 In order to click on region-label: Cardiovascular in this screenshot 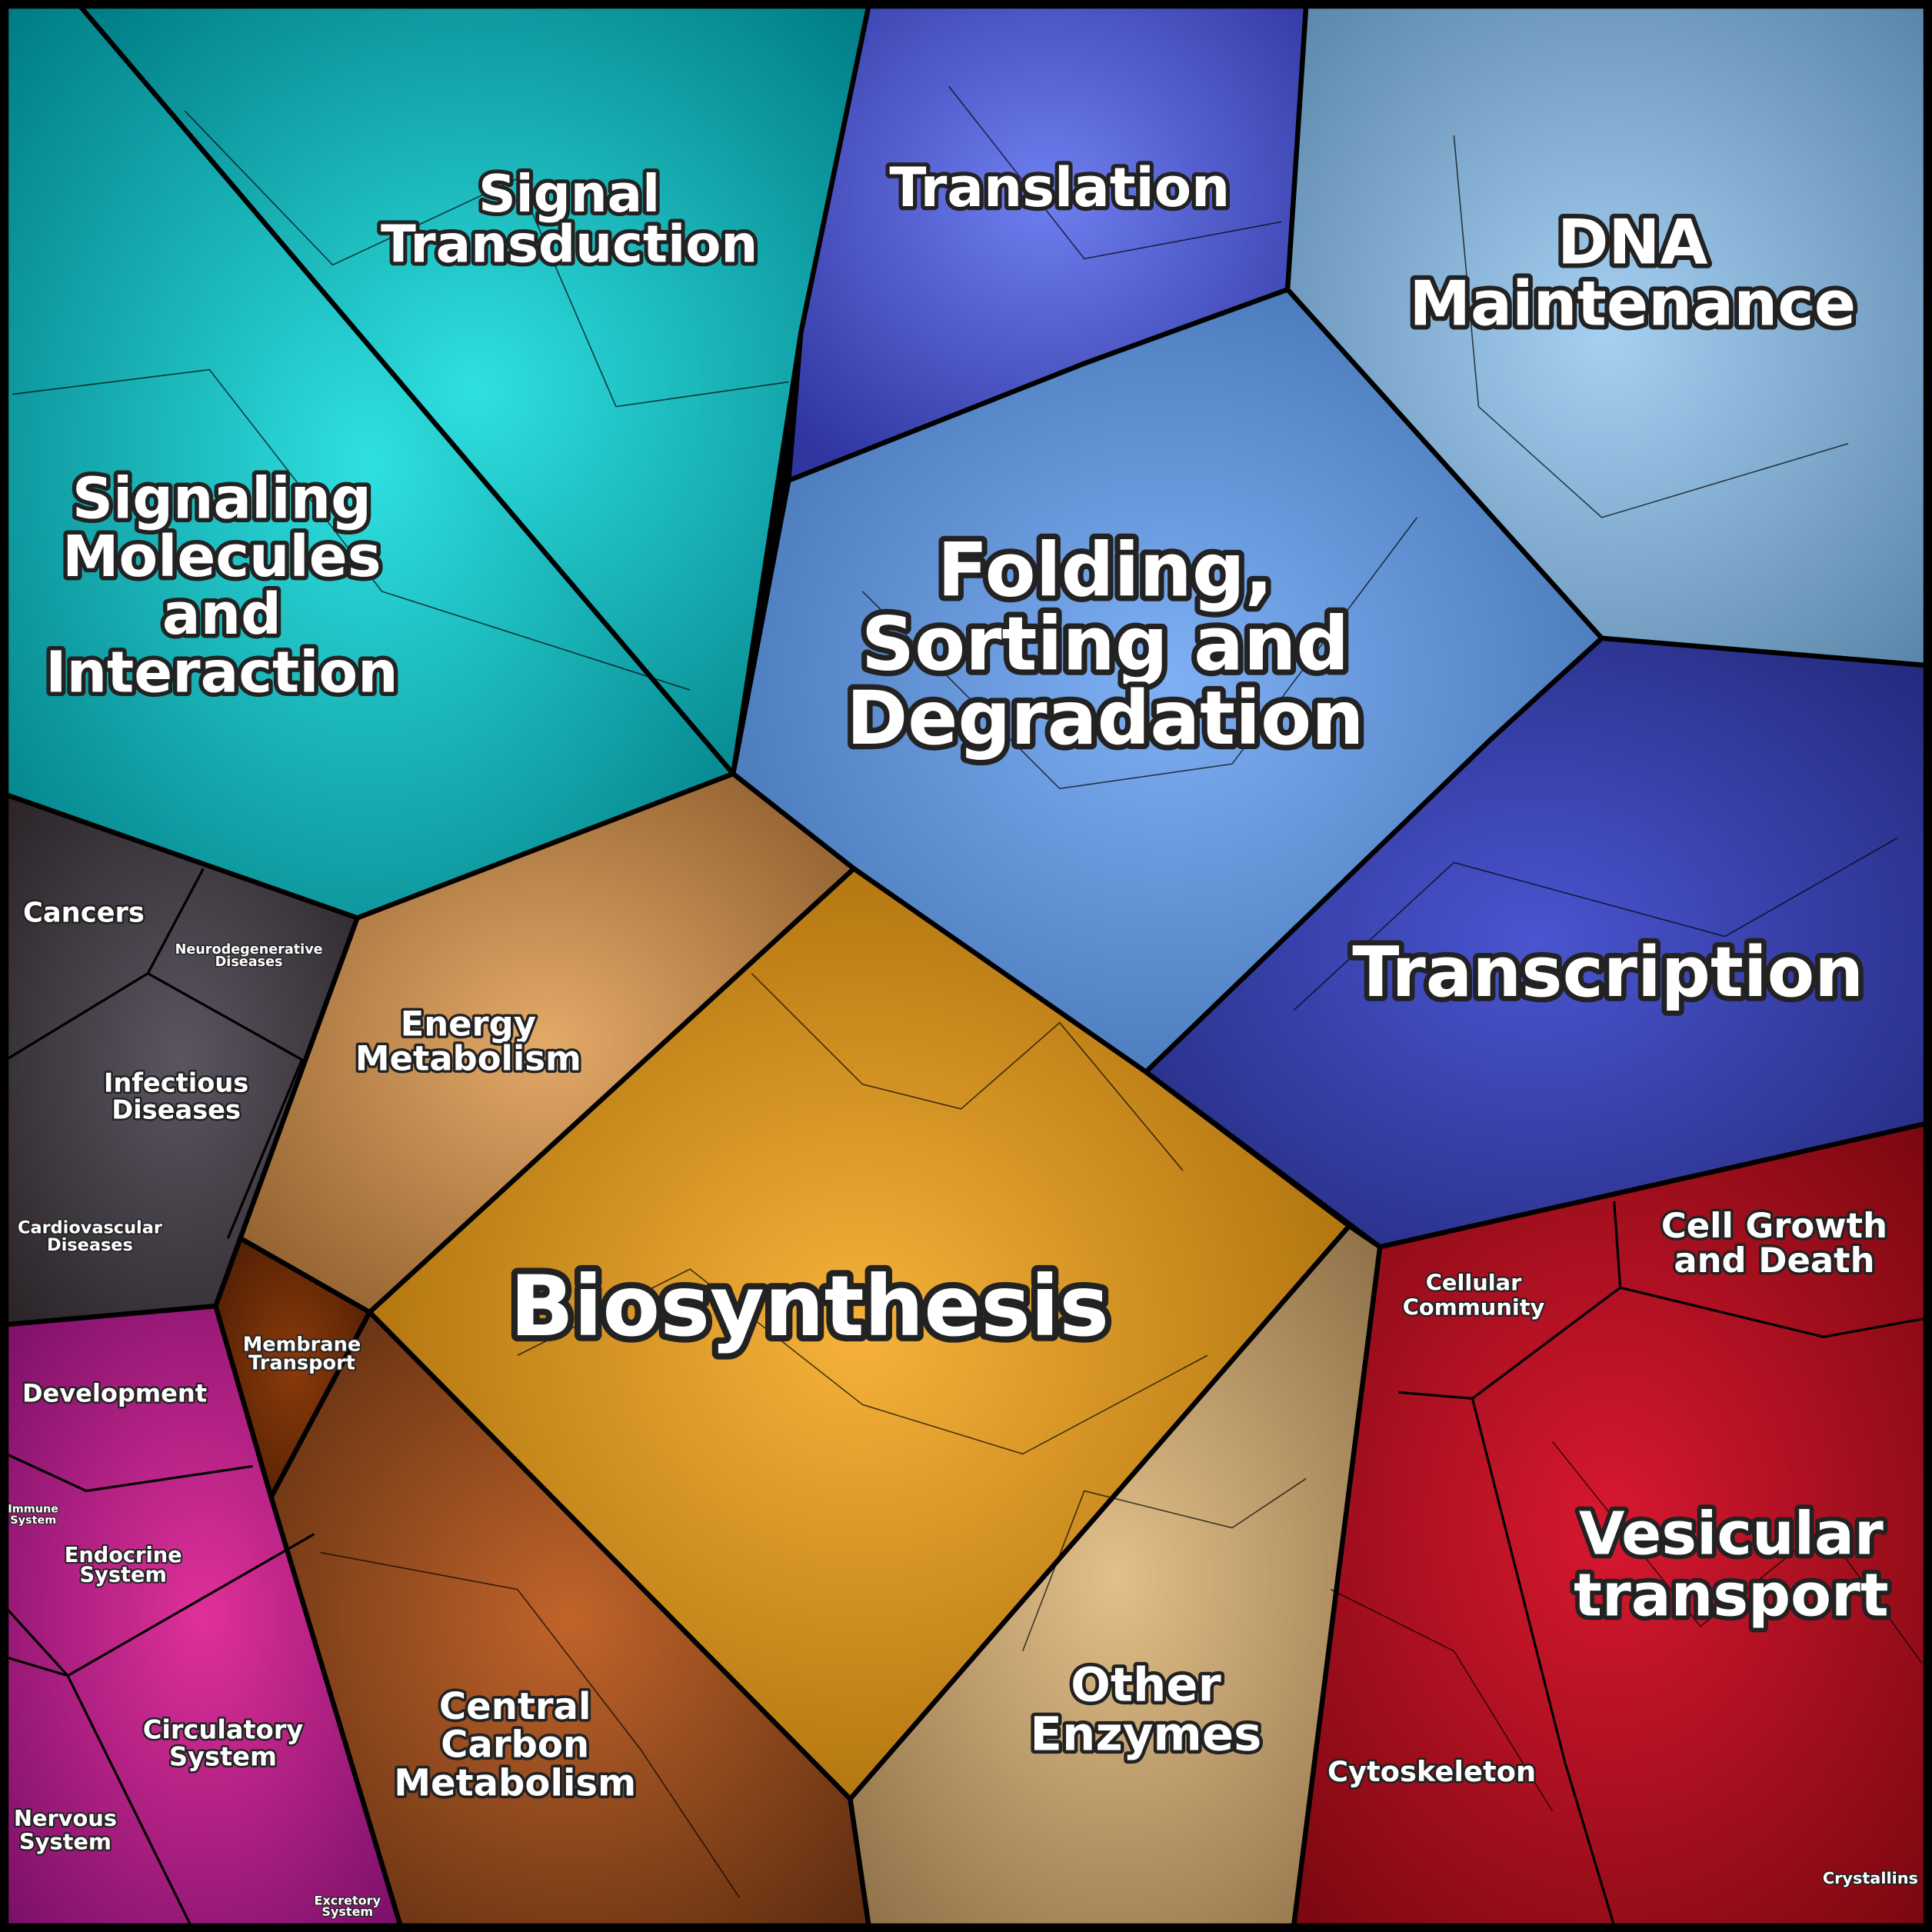, I will do `click(90, 1228)`.